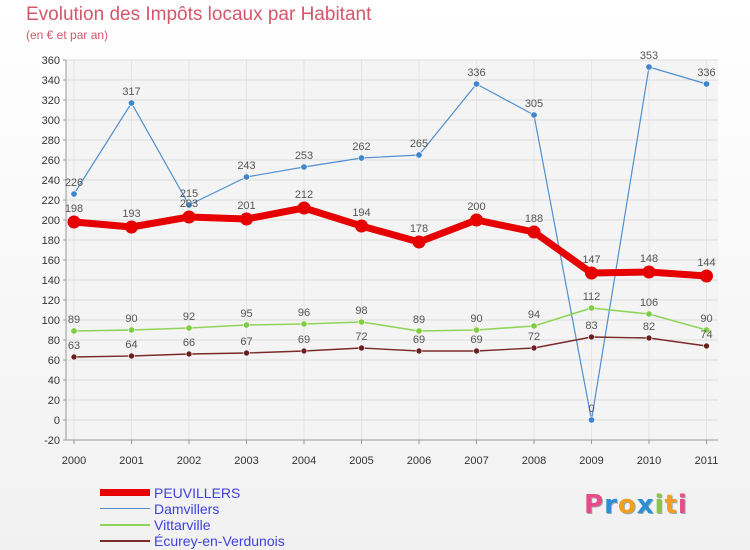 The width and height of the screenshot is (750, 550). I want to click on y-tick-label: 100, so click(51, 321).